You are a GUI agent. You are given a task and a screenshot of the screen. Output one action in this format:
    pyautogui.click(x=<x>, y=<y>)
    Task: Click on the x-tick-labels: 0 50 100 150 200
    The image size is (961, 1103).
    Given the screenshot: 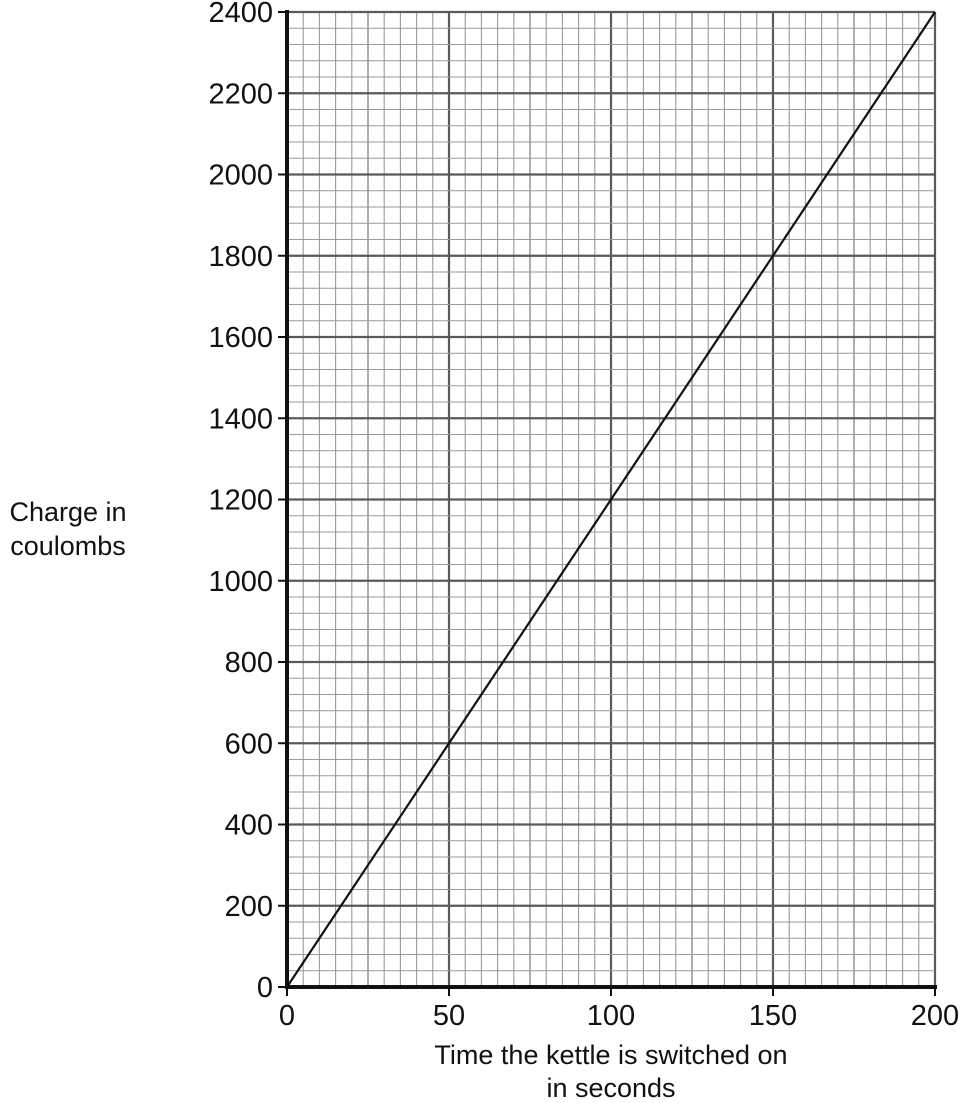 What is the action you would take?
    pyautogui.click(x=619, y=1016)
    